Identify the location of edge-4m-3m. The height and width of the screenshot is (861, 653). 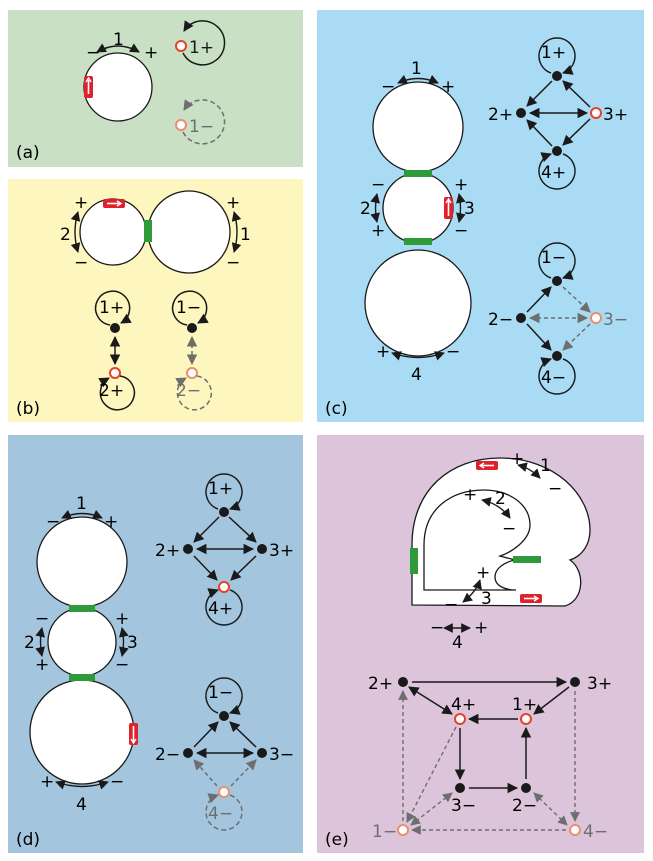
(243, 773).